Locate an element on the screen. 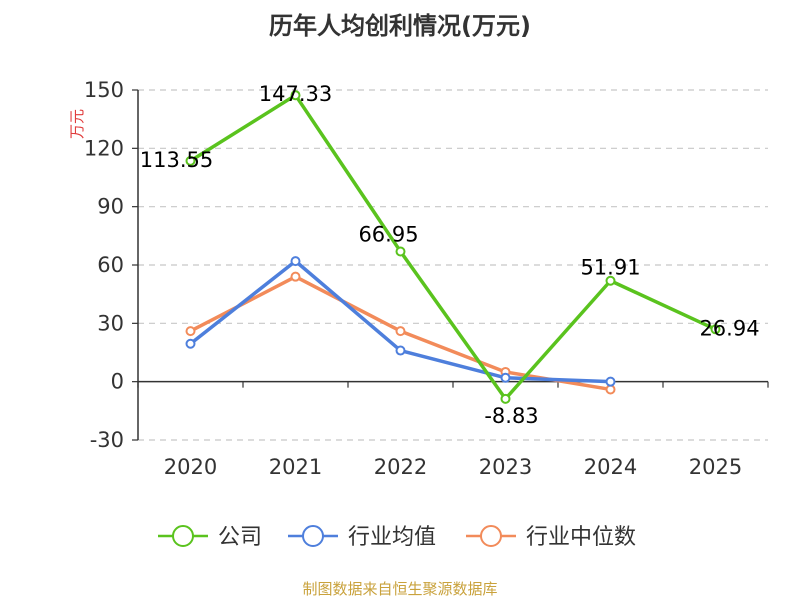  y-tick-label: 90 is located at coordinates (110, 207).